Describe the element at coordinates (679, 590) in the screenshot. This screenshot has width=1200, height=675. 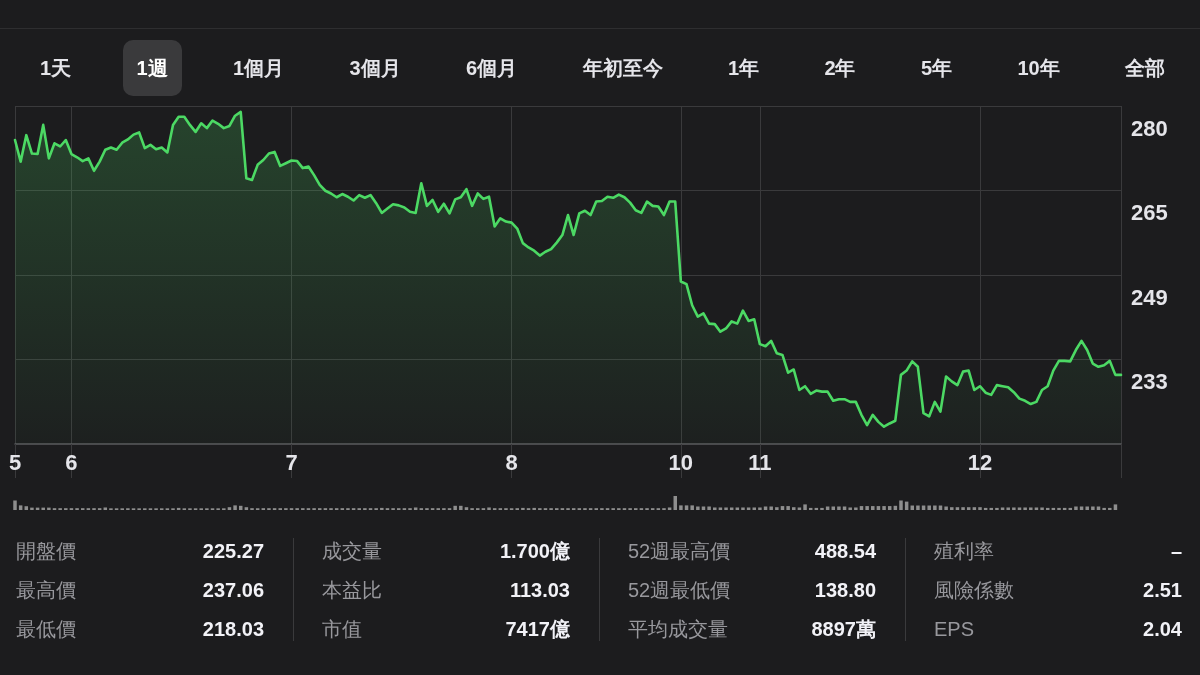
I see `text: 52週最低價` at that location.